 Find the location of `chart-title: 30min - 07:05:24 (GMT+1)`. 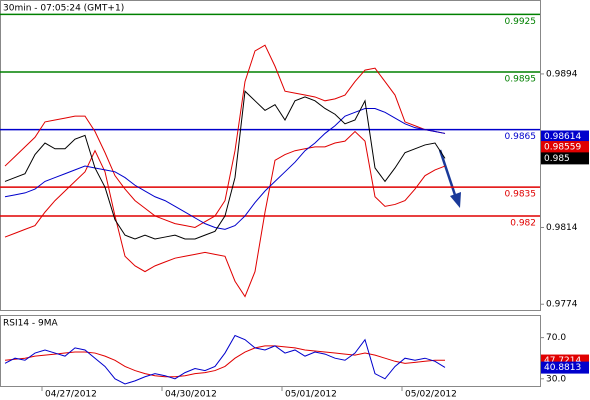

chart-title: 30min - 07:05:24 (GMT+1) is located at coordinates (63, 9).